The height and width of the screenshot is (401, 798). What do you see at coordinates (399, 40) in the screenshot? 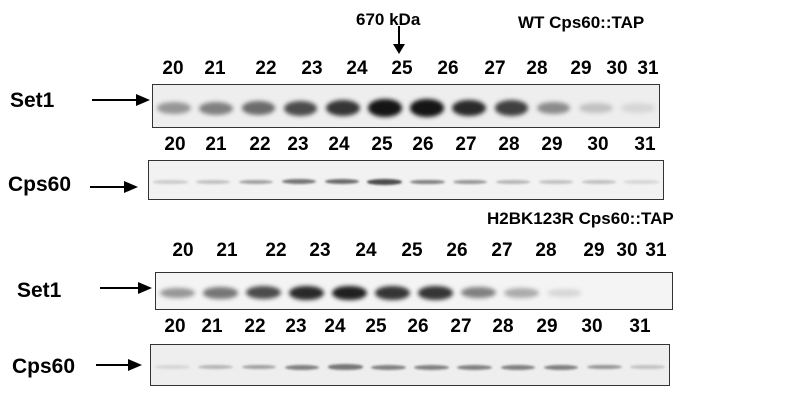
I see `size-marker-arrow` at bounding box center [399, 40].